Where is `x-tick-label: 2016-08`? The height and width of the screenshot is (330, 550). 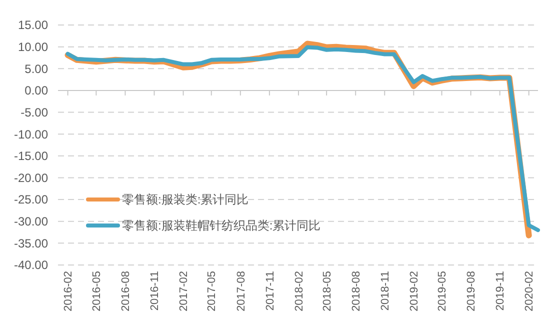
x-tick-label: 2016-08 is located at coordinates (126, 291).